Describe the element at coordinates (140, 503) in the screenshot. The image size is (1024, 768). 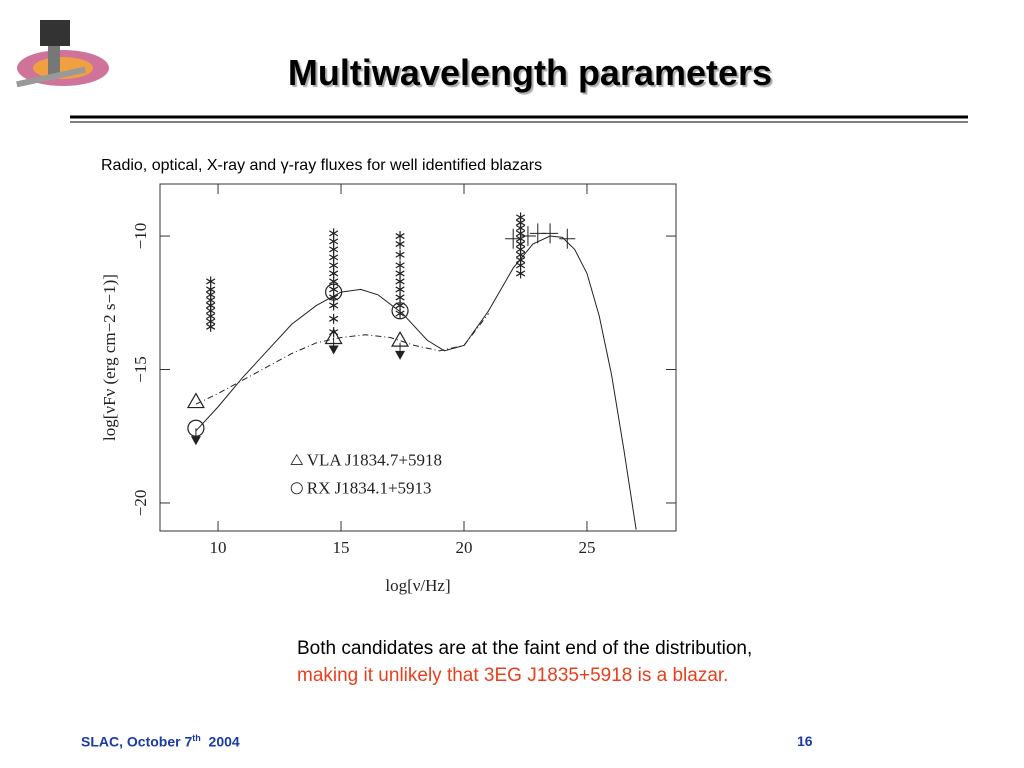
I see `y-tick-label: −20` at that location.